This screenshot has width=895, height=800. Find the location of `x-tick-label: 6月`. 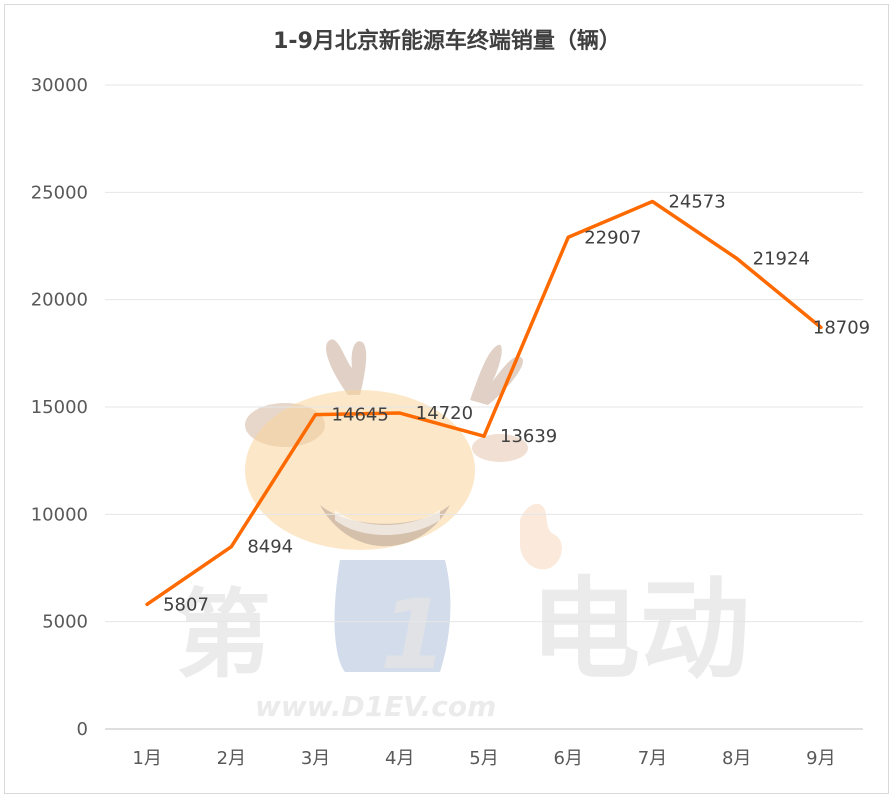

x-tick-label: 6月 is located at coordinates (567, 758).